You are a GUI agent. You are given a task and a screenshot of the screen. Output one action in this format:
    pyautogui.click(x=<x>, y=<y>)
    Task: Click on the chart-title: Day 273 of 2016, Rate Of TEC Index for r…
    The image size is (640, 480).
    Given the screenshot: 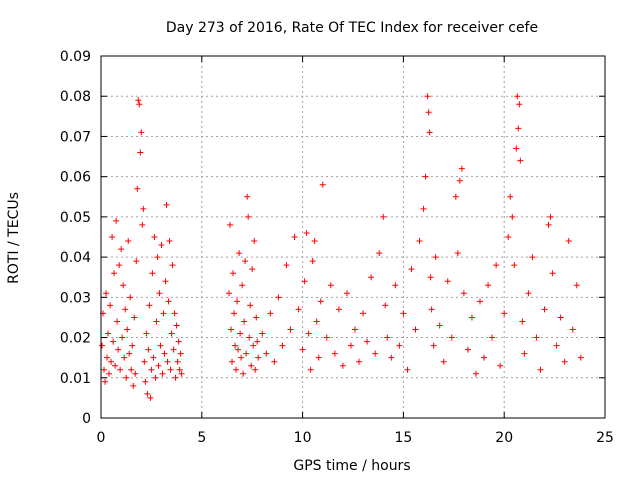 What is the action you would take?
    pyautogui.click(x=352, y=28)
    